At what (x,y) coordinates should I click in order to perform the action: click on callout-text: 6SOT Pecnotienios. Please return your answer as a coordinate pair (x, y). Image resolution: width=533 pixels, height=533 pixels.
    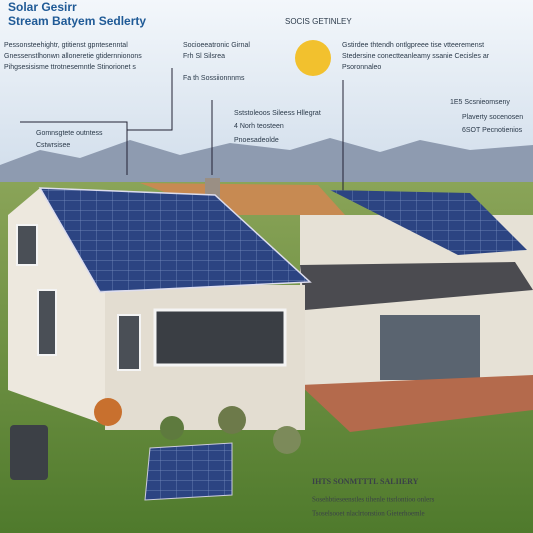
    Looking at the image, I should click on (492, 130).